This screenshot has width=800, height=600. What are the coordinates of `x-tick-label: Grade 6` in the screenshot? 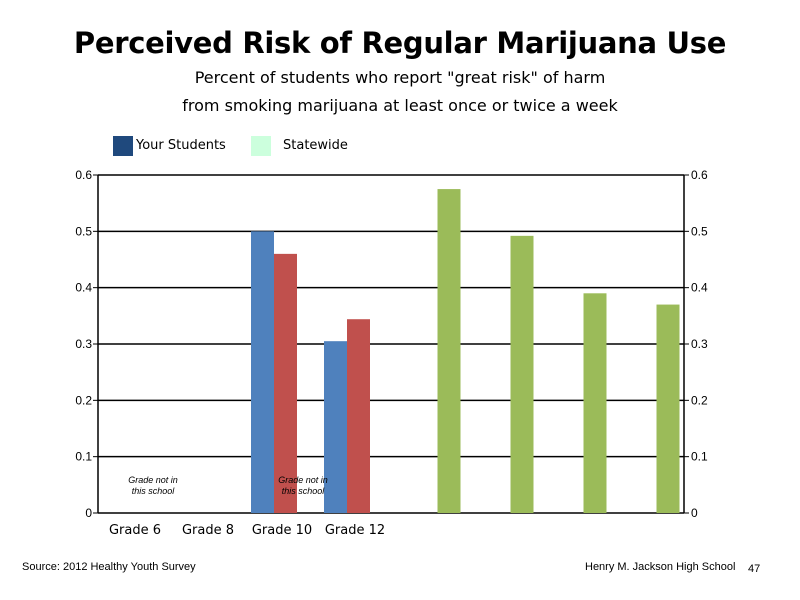 It's located at (135, 530).